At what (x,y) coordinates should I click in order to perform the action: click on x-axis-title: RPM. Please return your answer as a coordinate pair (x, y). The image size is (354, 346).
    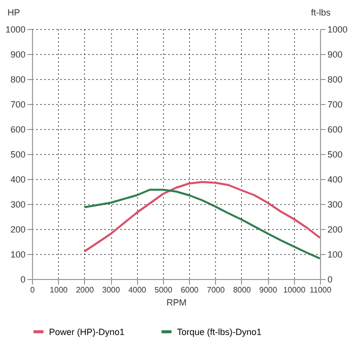
    Looking at the image, I should click on (176, 303).